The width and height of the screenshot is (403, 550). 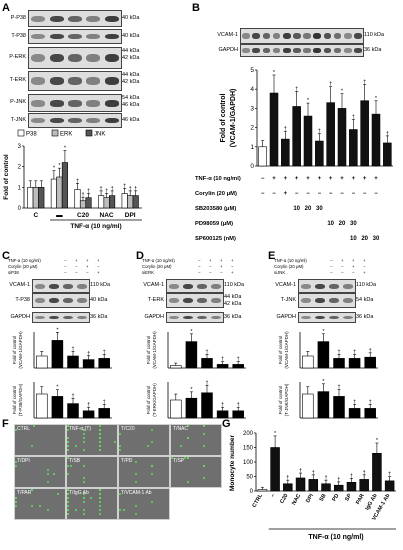 What do you see at coordinates (373, 49) in the screenshot?
I see `b-row-1-kda: 36 kDa` at bounding box center [373, 49].